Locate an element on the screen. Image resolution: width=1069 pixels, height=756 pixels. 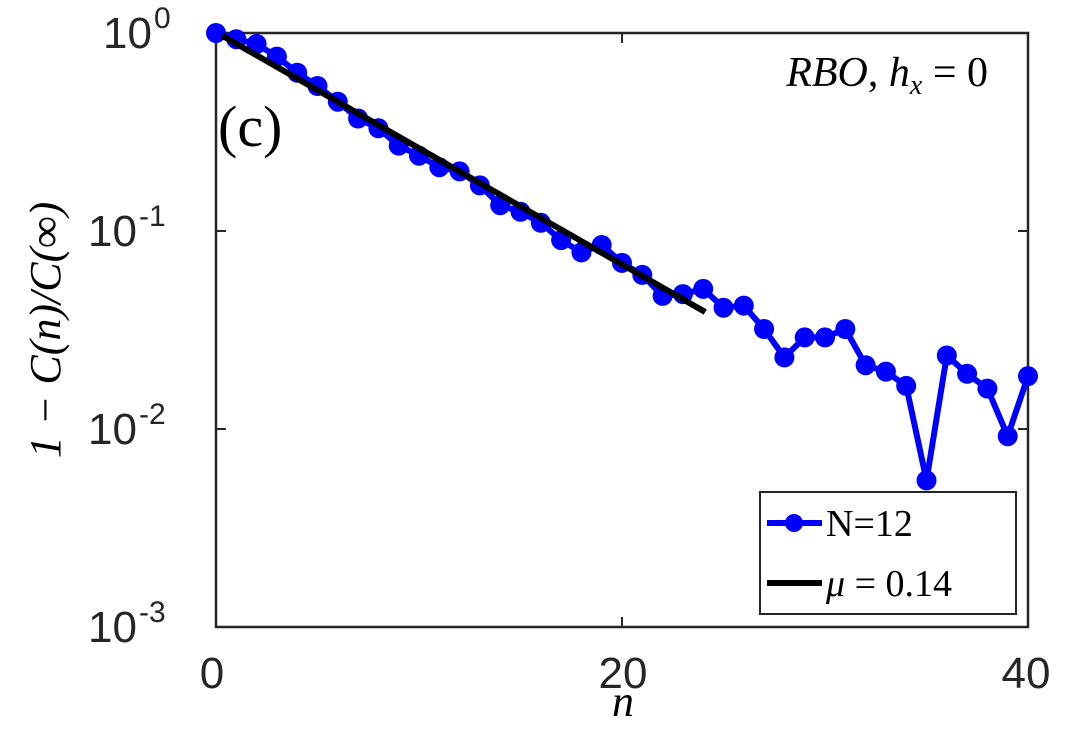
y-tick-exp: -2 is located at coordinates (152, 414).